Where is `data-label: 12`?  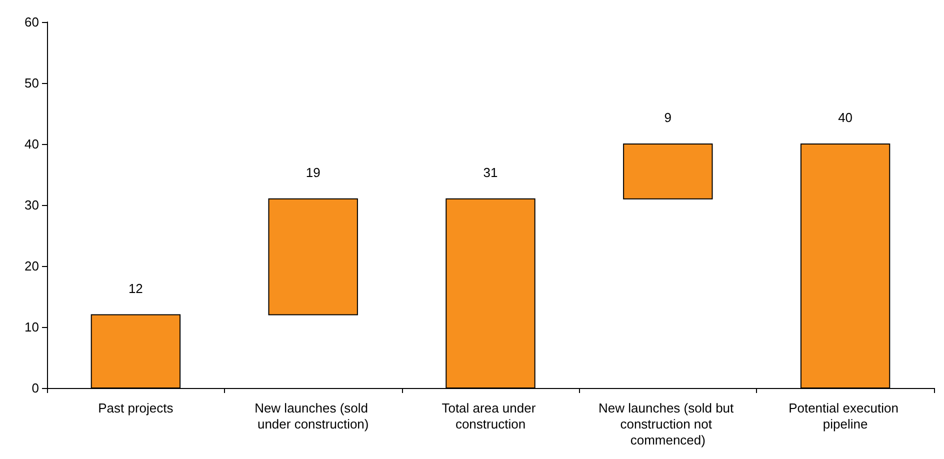 data-label: 12 is located at coordinates (135, 288).